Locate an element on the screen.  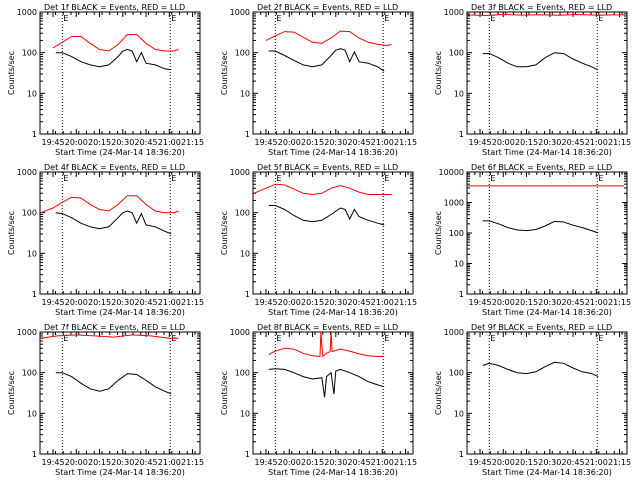
panel-title: Det 7f BLACK = Events, RED = LLD is located at coordinates (114, 327).